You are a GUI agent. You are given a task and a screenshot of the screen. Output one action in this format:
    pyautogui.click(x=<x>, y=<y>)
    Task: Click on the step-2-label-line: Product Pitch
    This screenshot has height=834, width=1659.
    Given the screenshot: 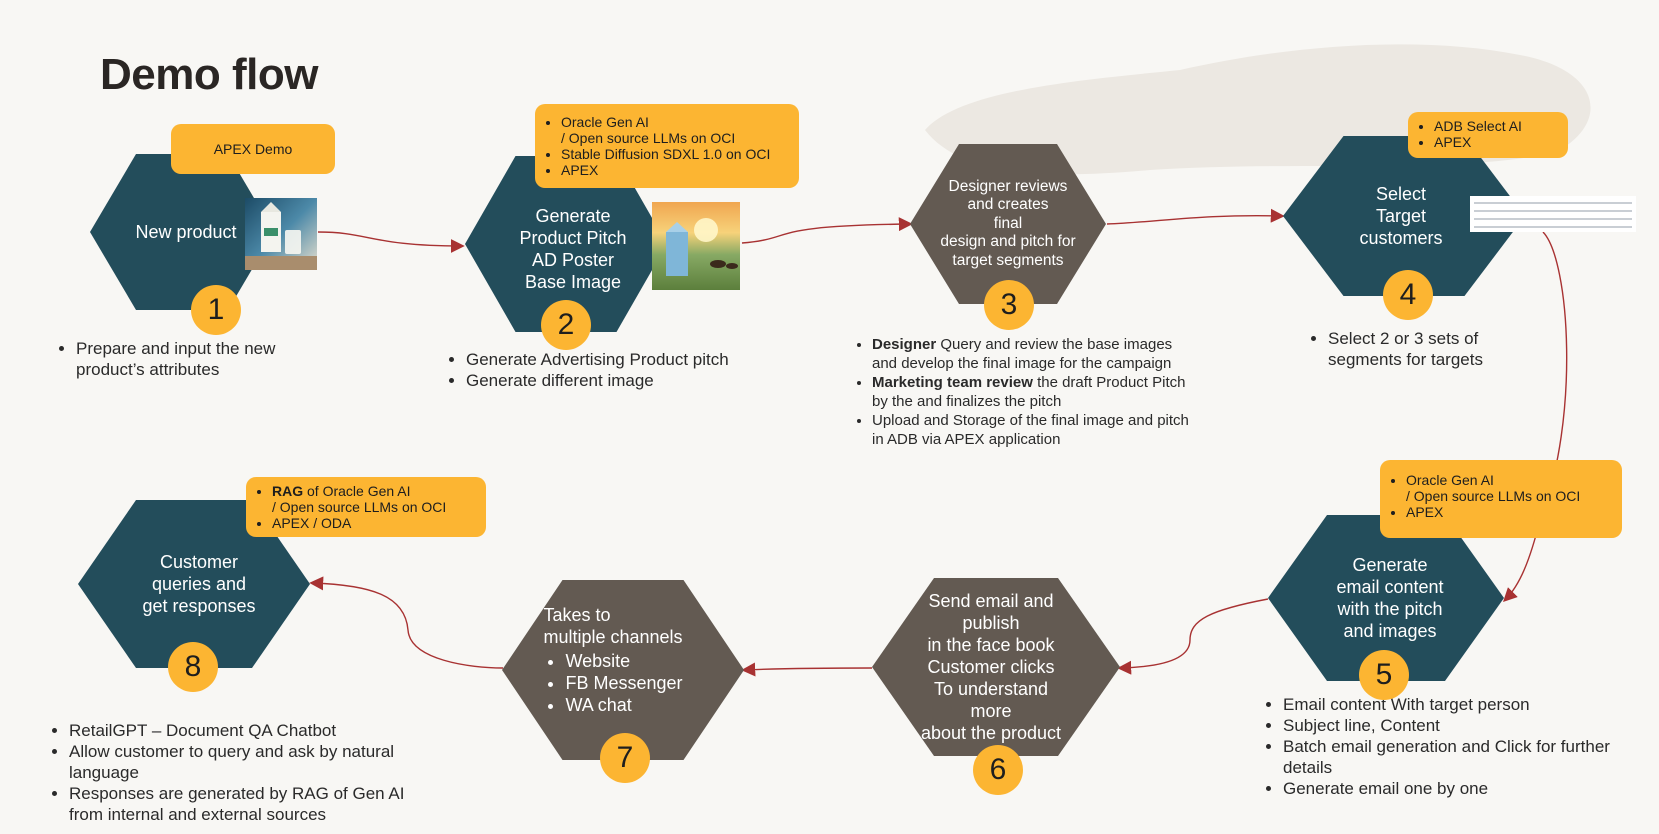 What is the action you would take?
    pyautogui.click(x=573, y=238)
    